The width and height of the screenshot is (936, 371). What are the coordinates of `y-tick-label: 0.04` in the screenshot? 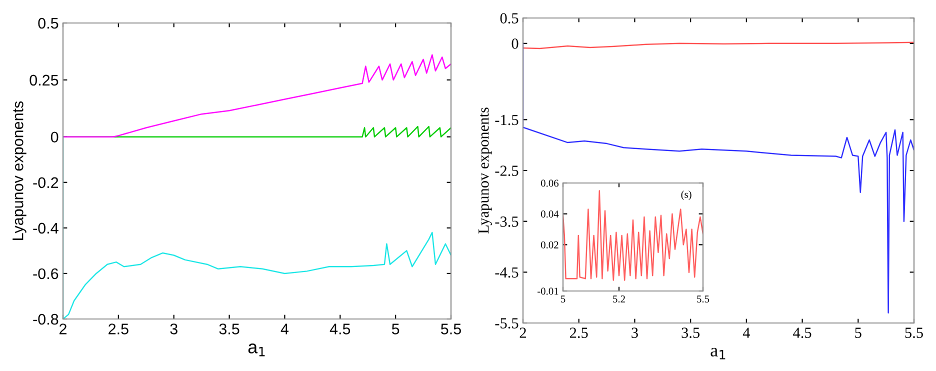 It's located at (550, 214).